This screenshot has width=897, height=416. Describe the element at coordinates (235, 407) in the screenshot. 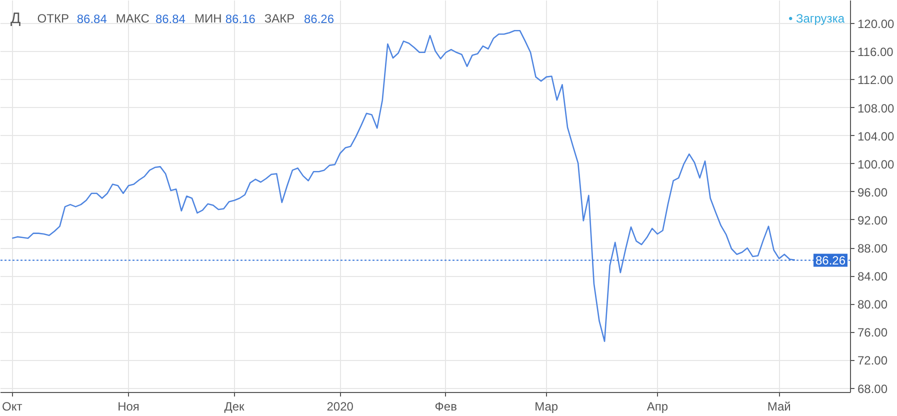

I see `x-tick-label: Дек` at that location.